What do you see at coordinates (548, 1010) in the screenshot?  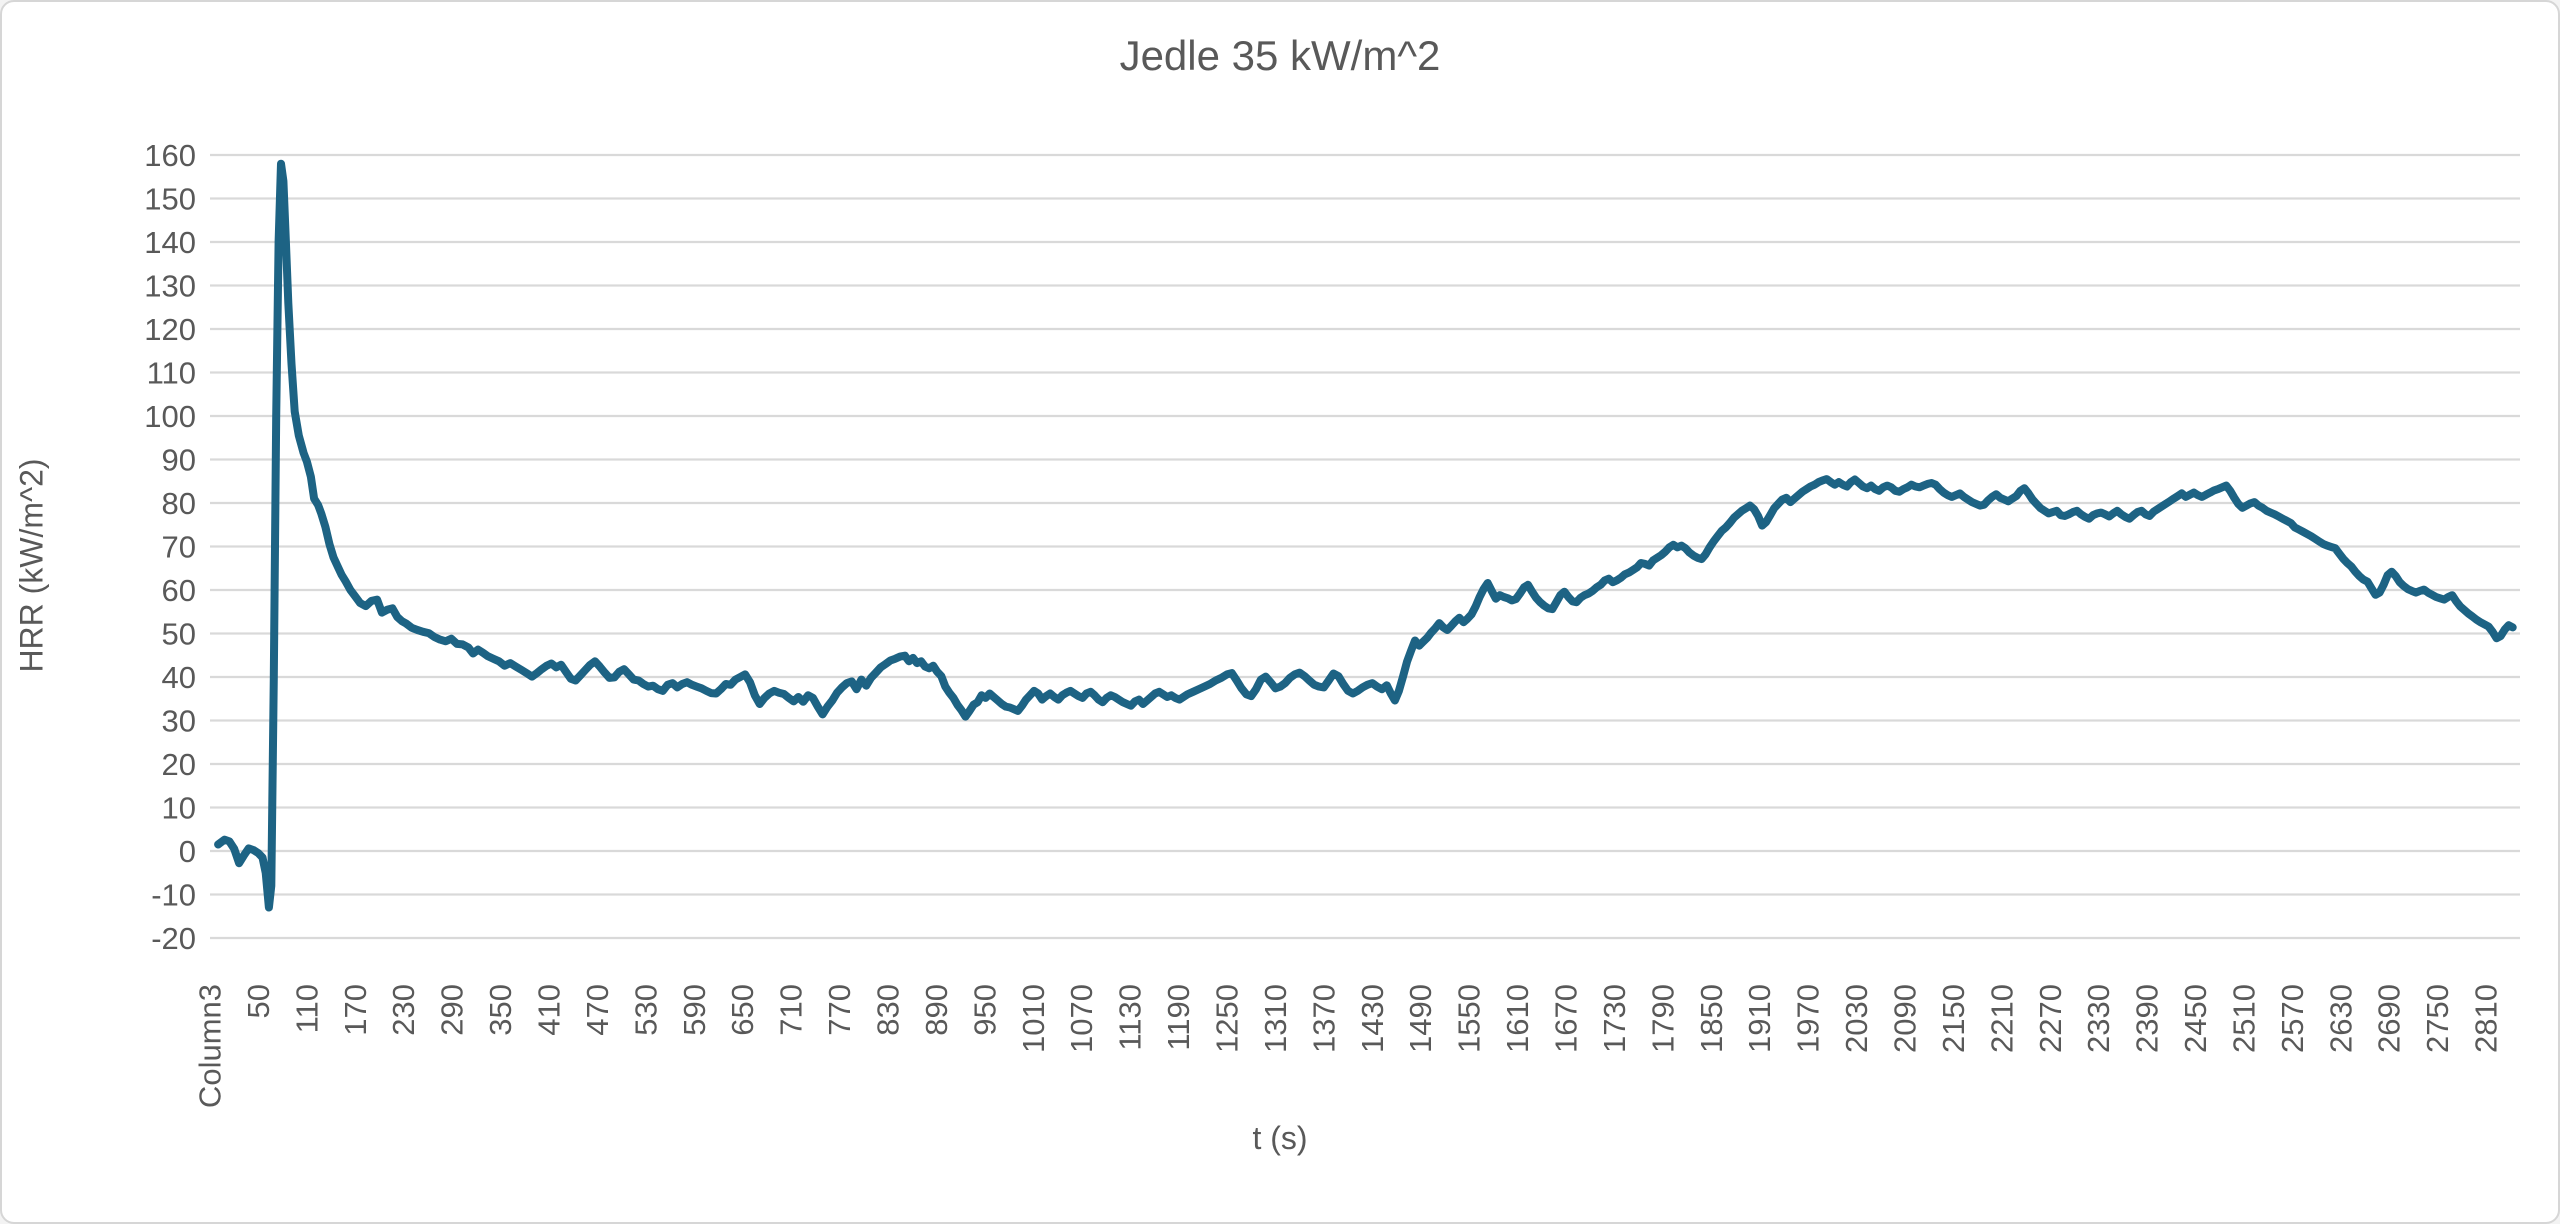 I see `x-tick-label: 410` at bounding box center [548, 1010].